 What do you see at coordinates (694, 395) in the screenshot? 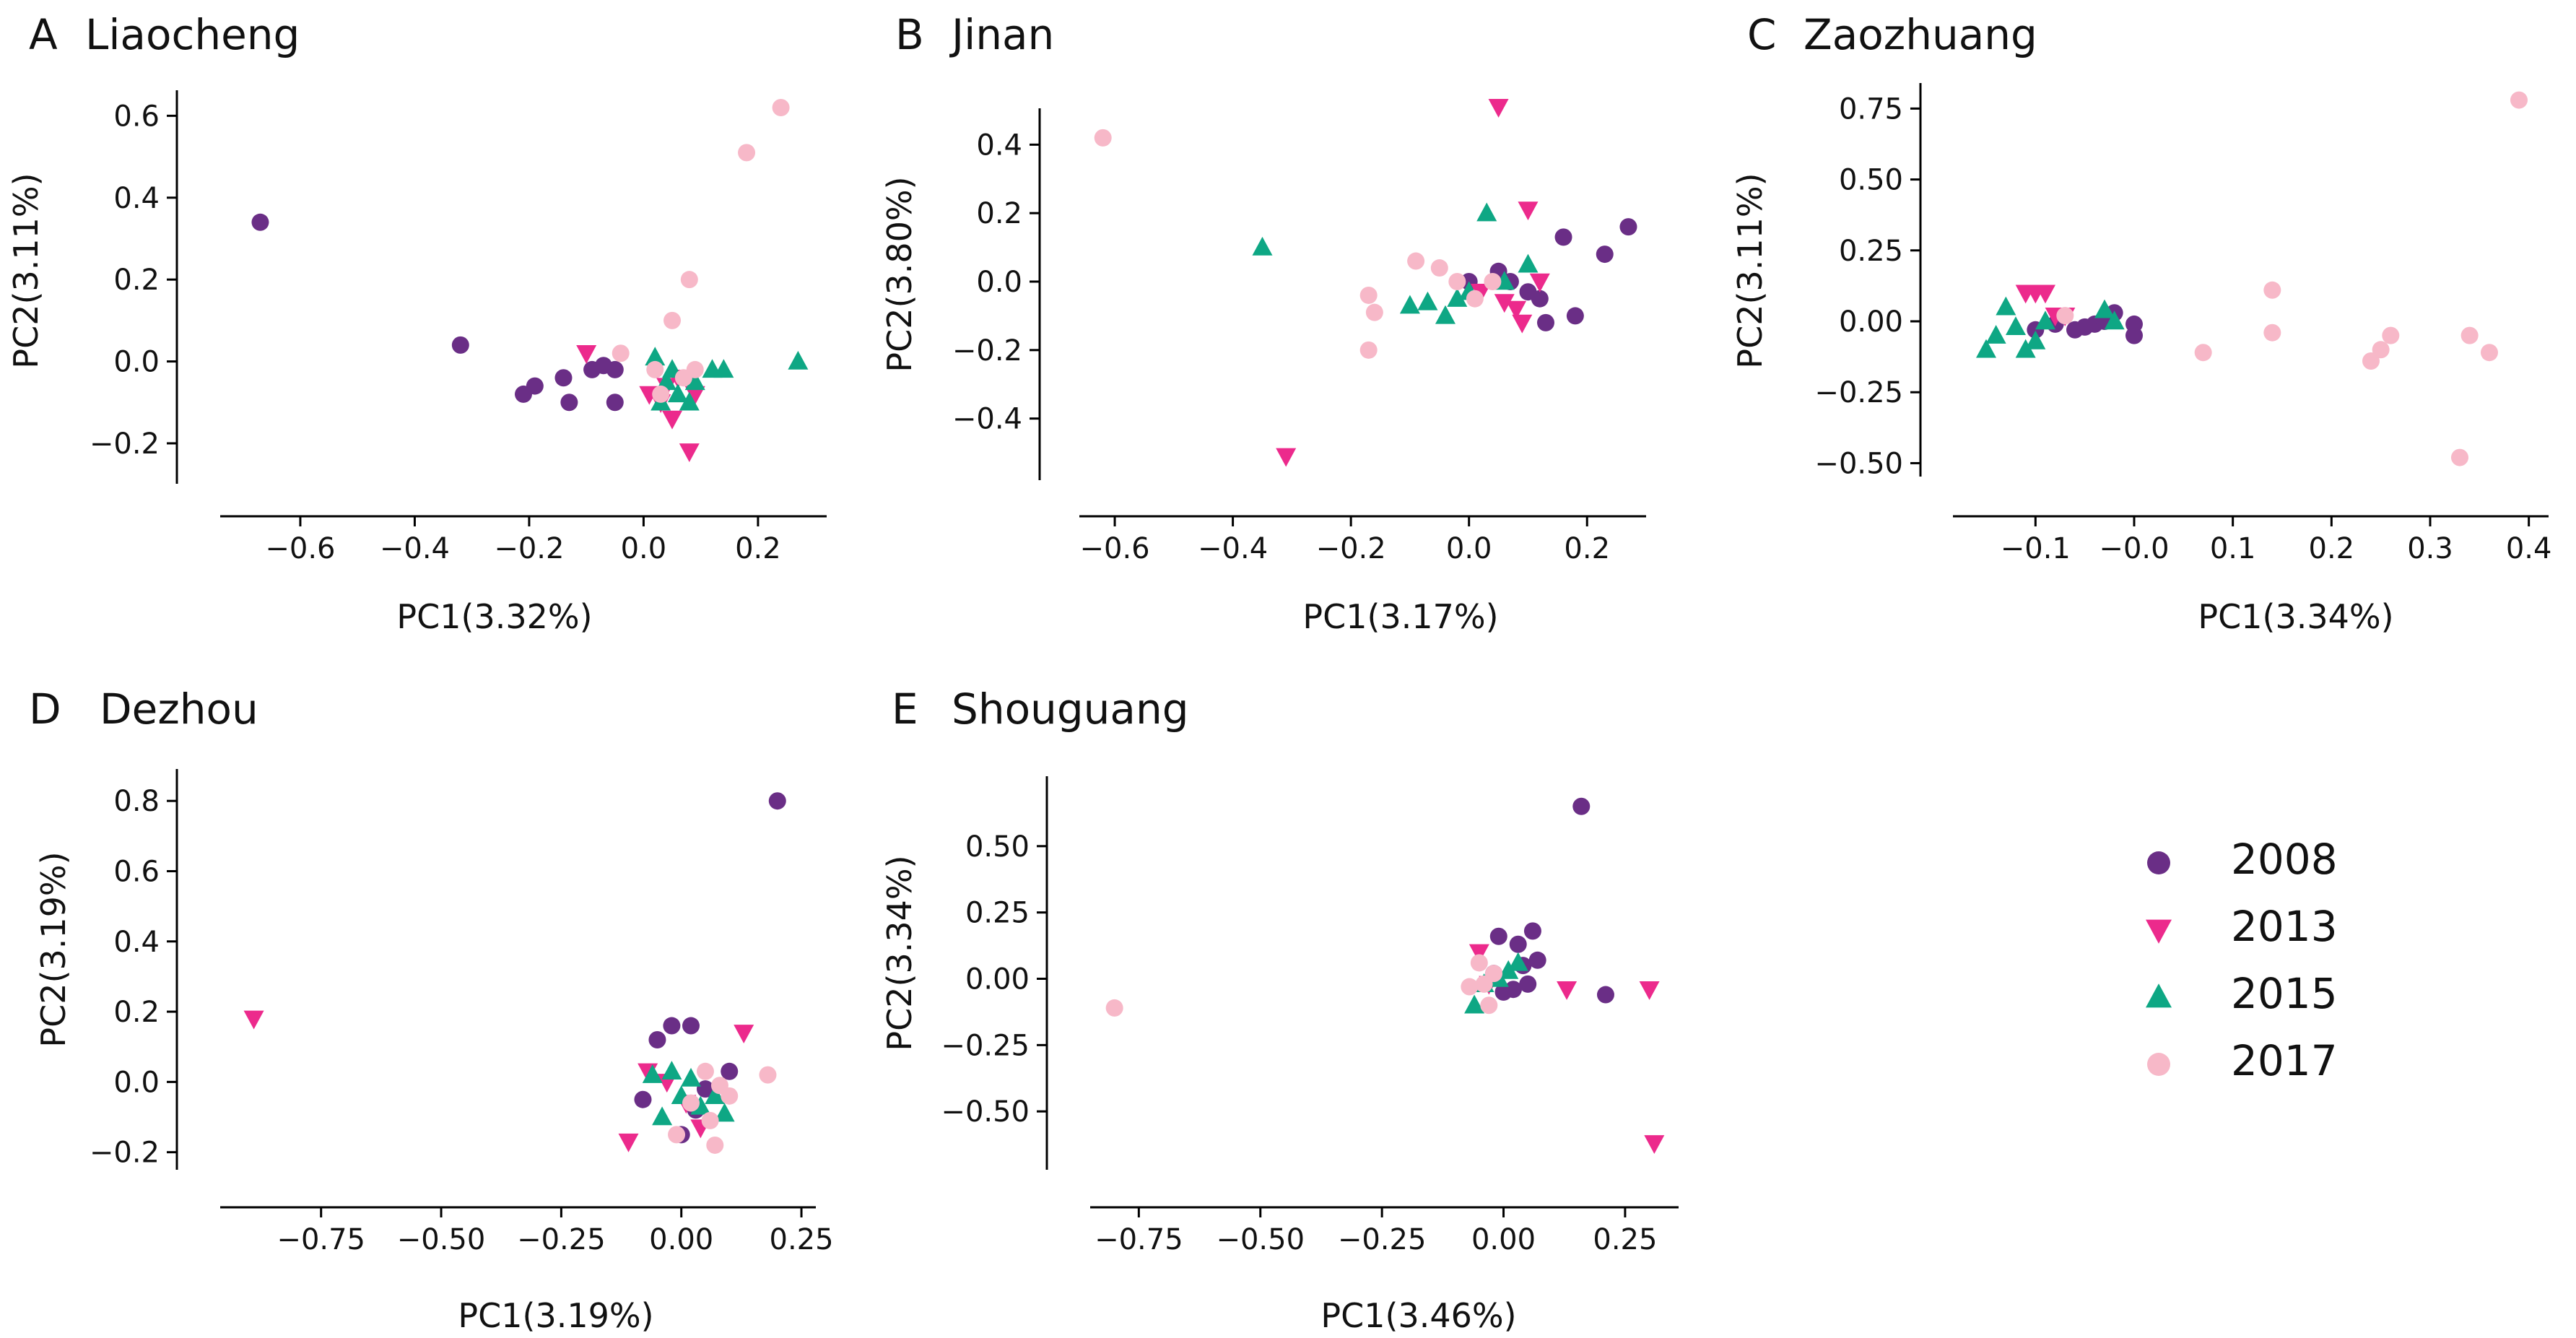
I see `panel-a-point-2013` at bounding box center [694, 395].